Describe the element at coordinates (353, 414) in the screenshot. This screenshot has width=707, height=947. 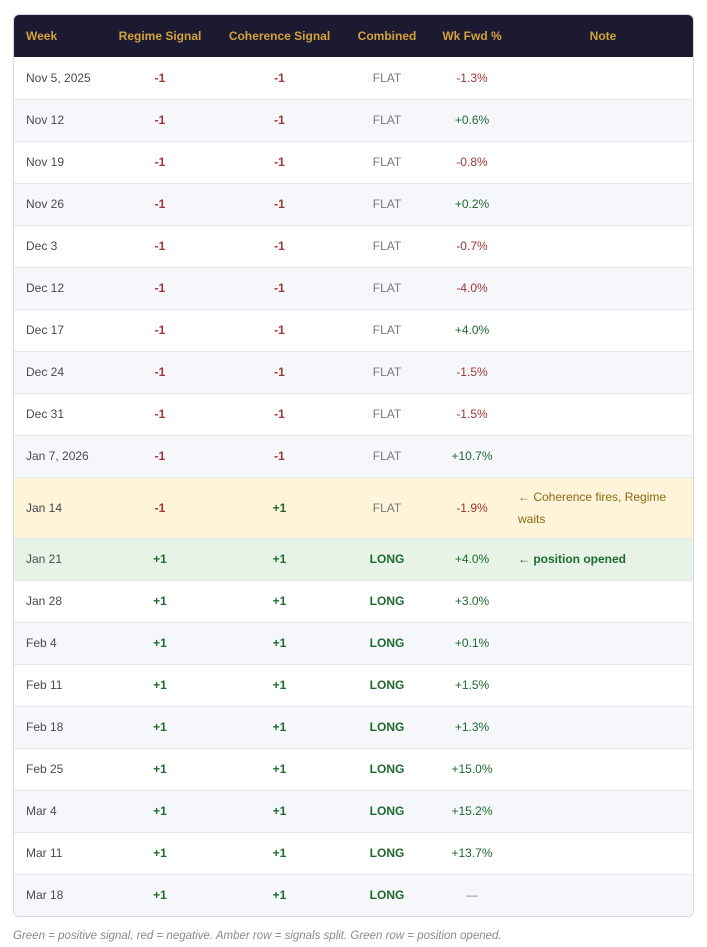
I see `table-row: Dec 31 -1 -1 FLAT -1.5%` at that location.